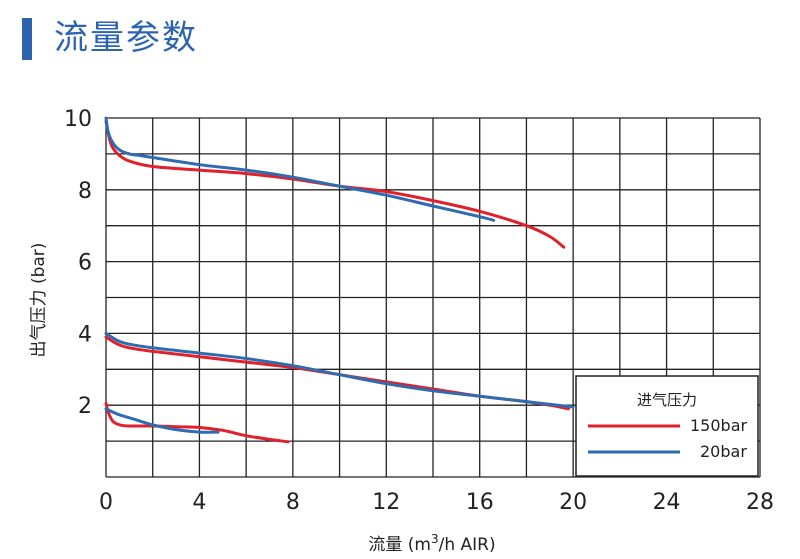 This screenshot has width=800, height=559. What do you see at coordinates (85, 334) in the screenshot?
I see `y-tick-label: 4` at bounding box center [85, 334].